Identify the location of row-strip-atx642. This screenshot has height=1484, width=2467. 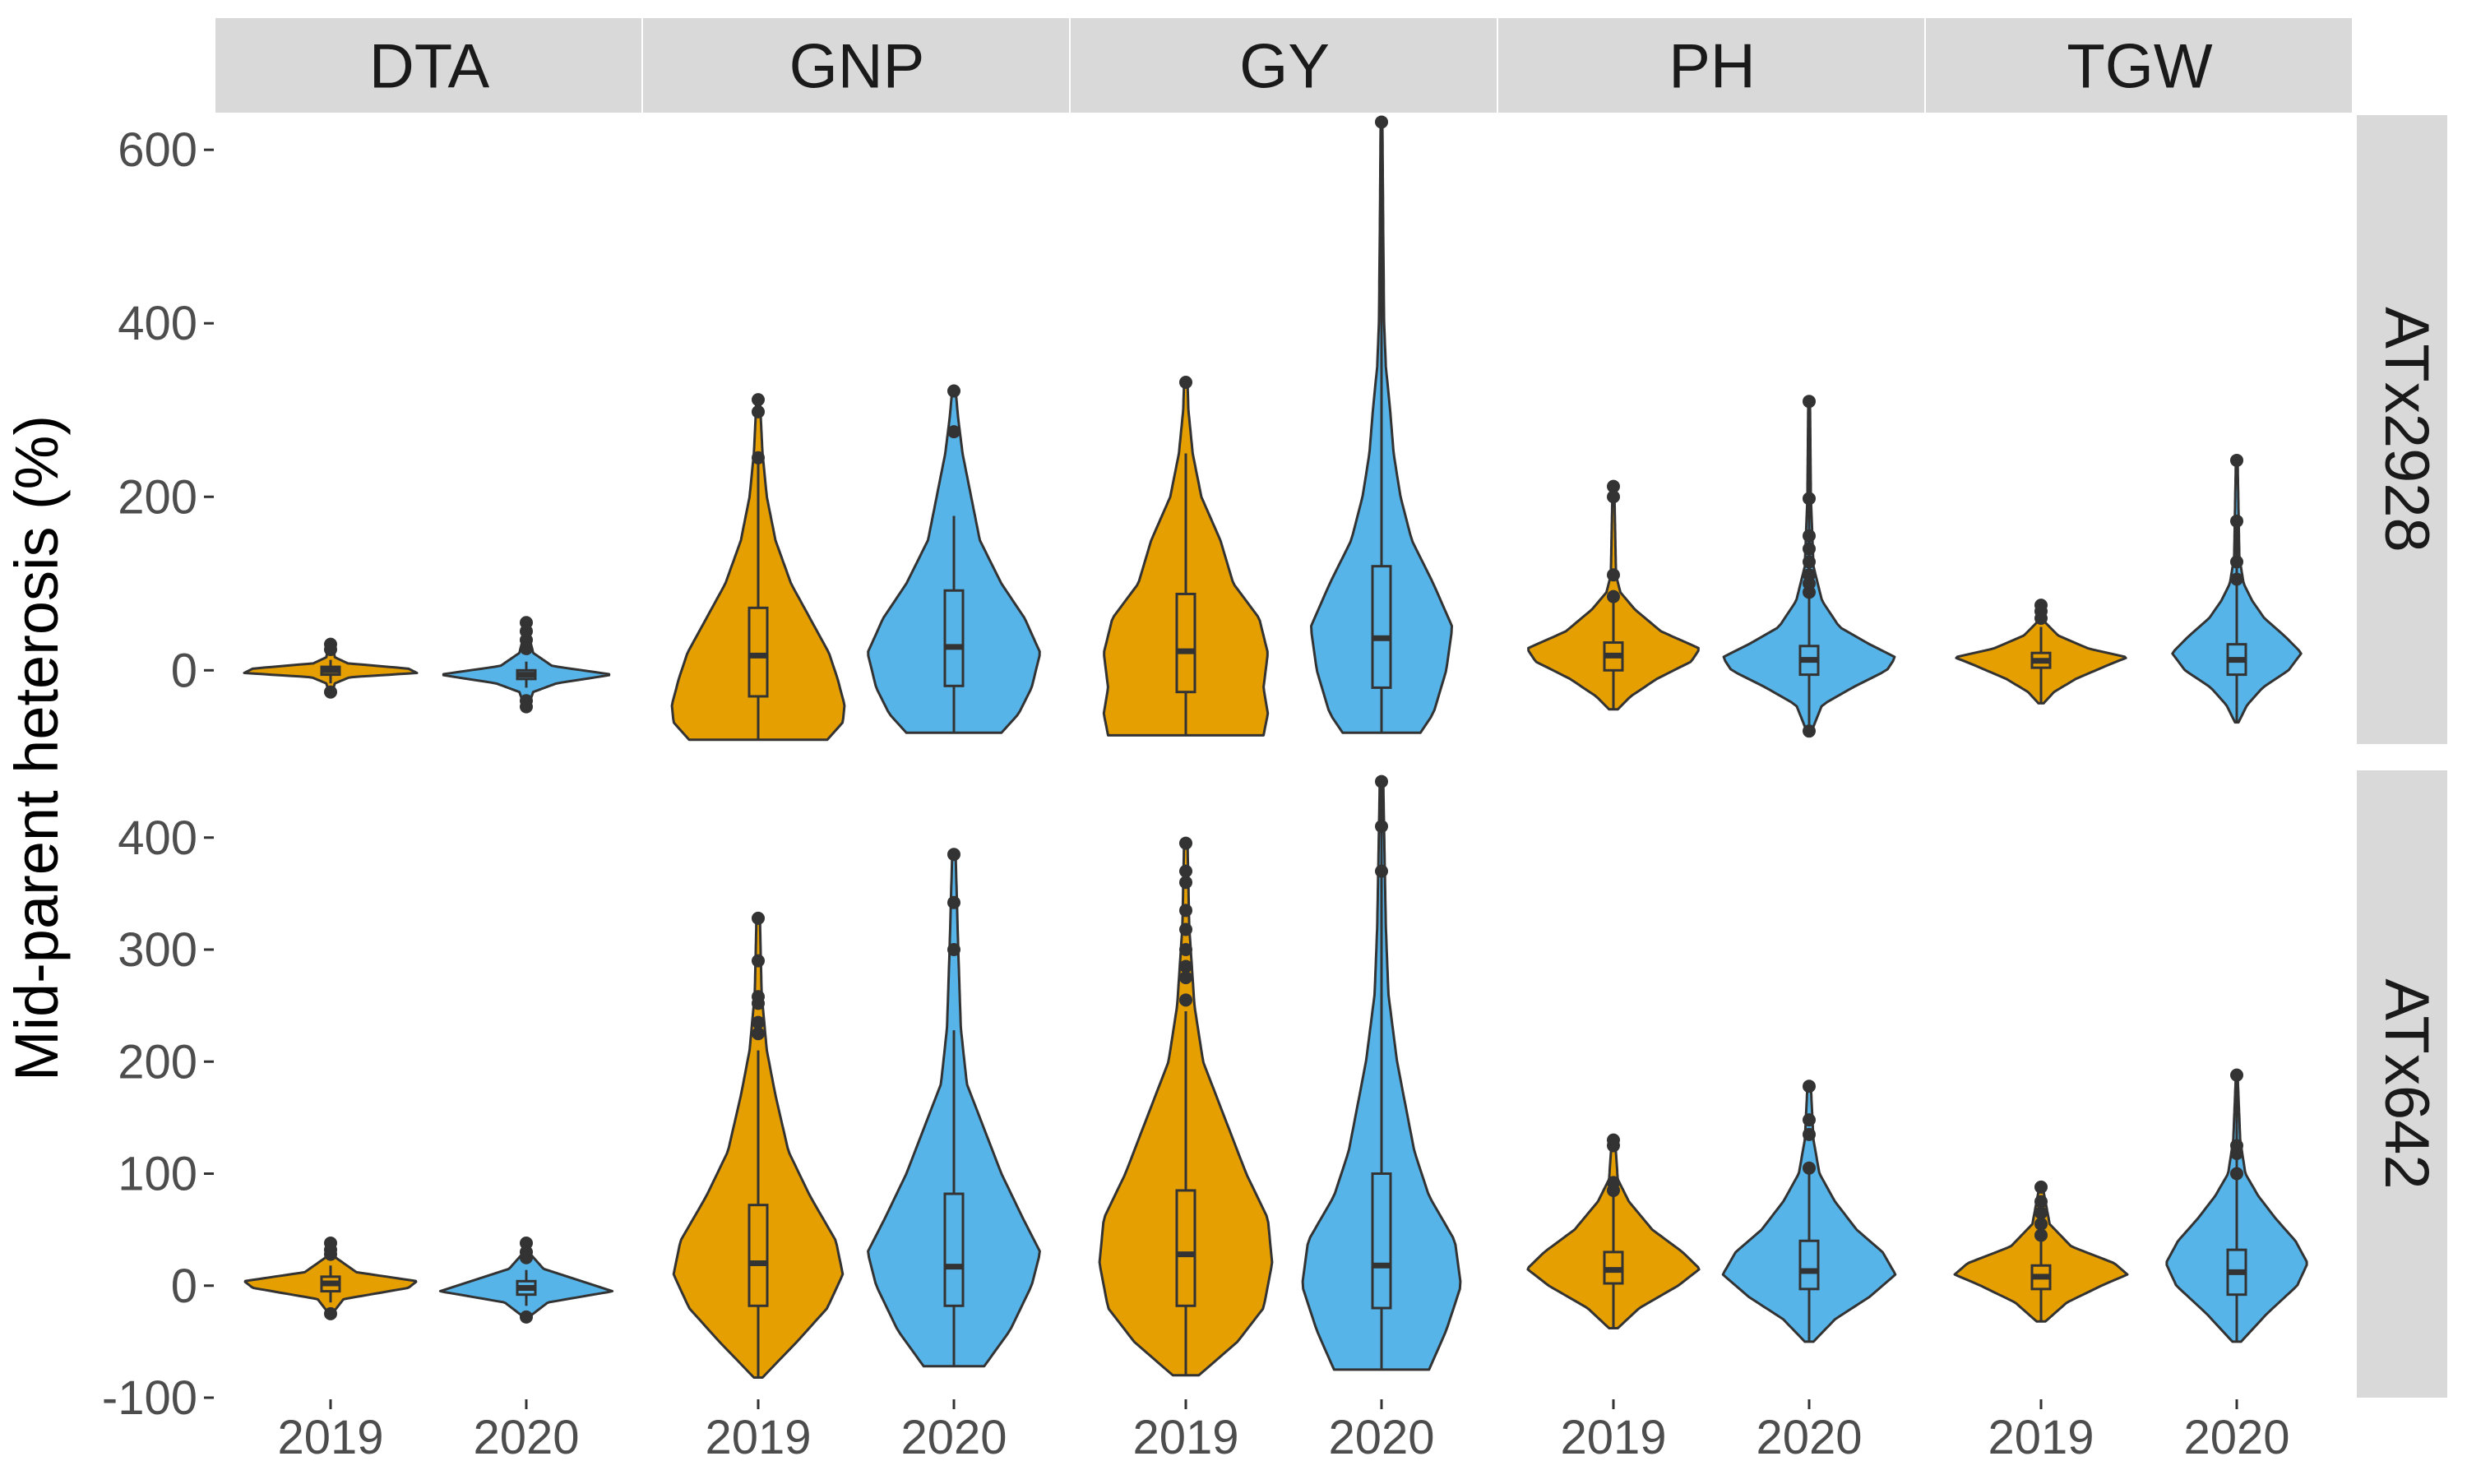
(2402, 1084).